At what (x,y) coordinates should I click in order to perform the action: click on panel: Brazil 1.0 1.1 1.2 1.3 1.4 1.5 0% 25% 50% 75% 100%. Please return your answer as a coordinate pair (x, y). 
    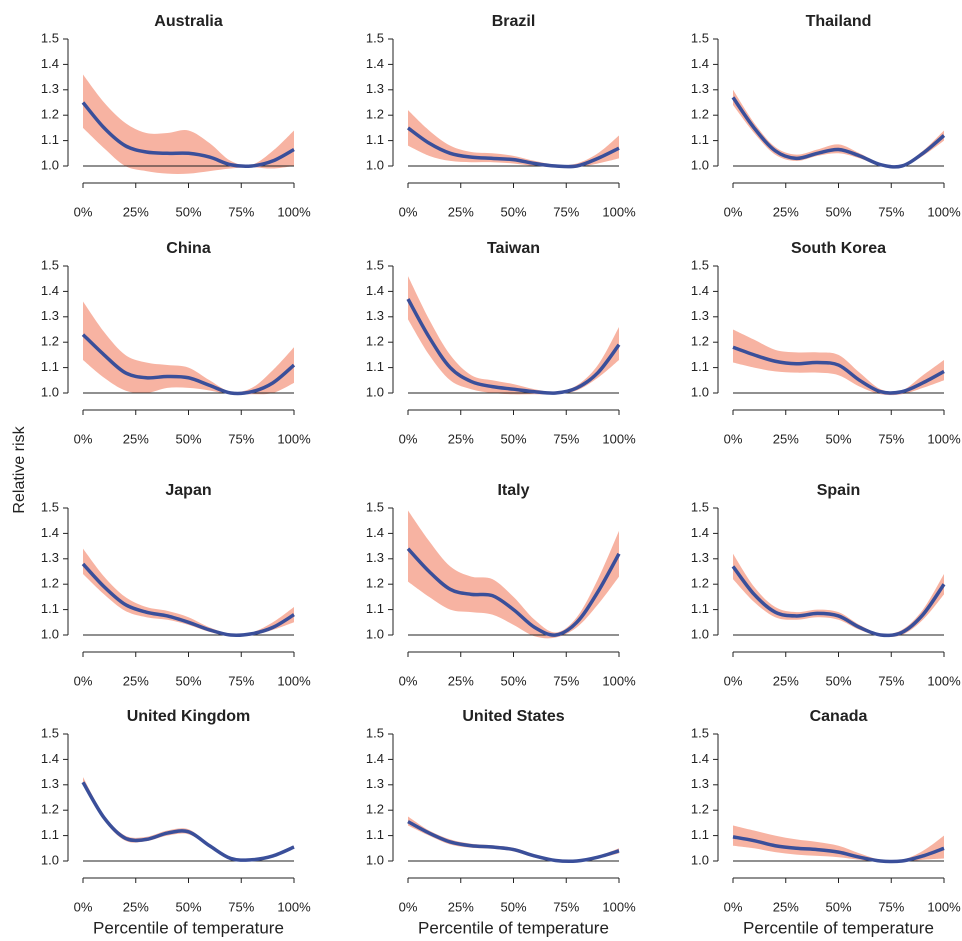
    Looking at the image, I should click on (501, 116).